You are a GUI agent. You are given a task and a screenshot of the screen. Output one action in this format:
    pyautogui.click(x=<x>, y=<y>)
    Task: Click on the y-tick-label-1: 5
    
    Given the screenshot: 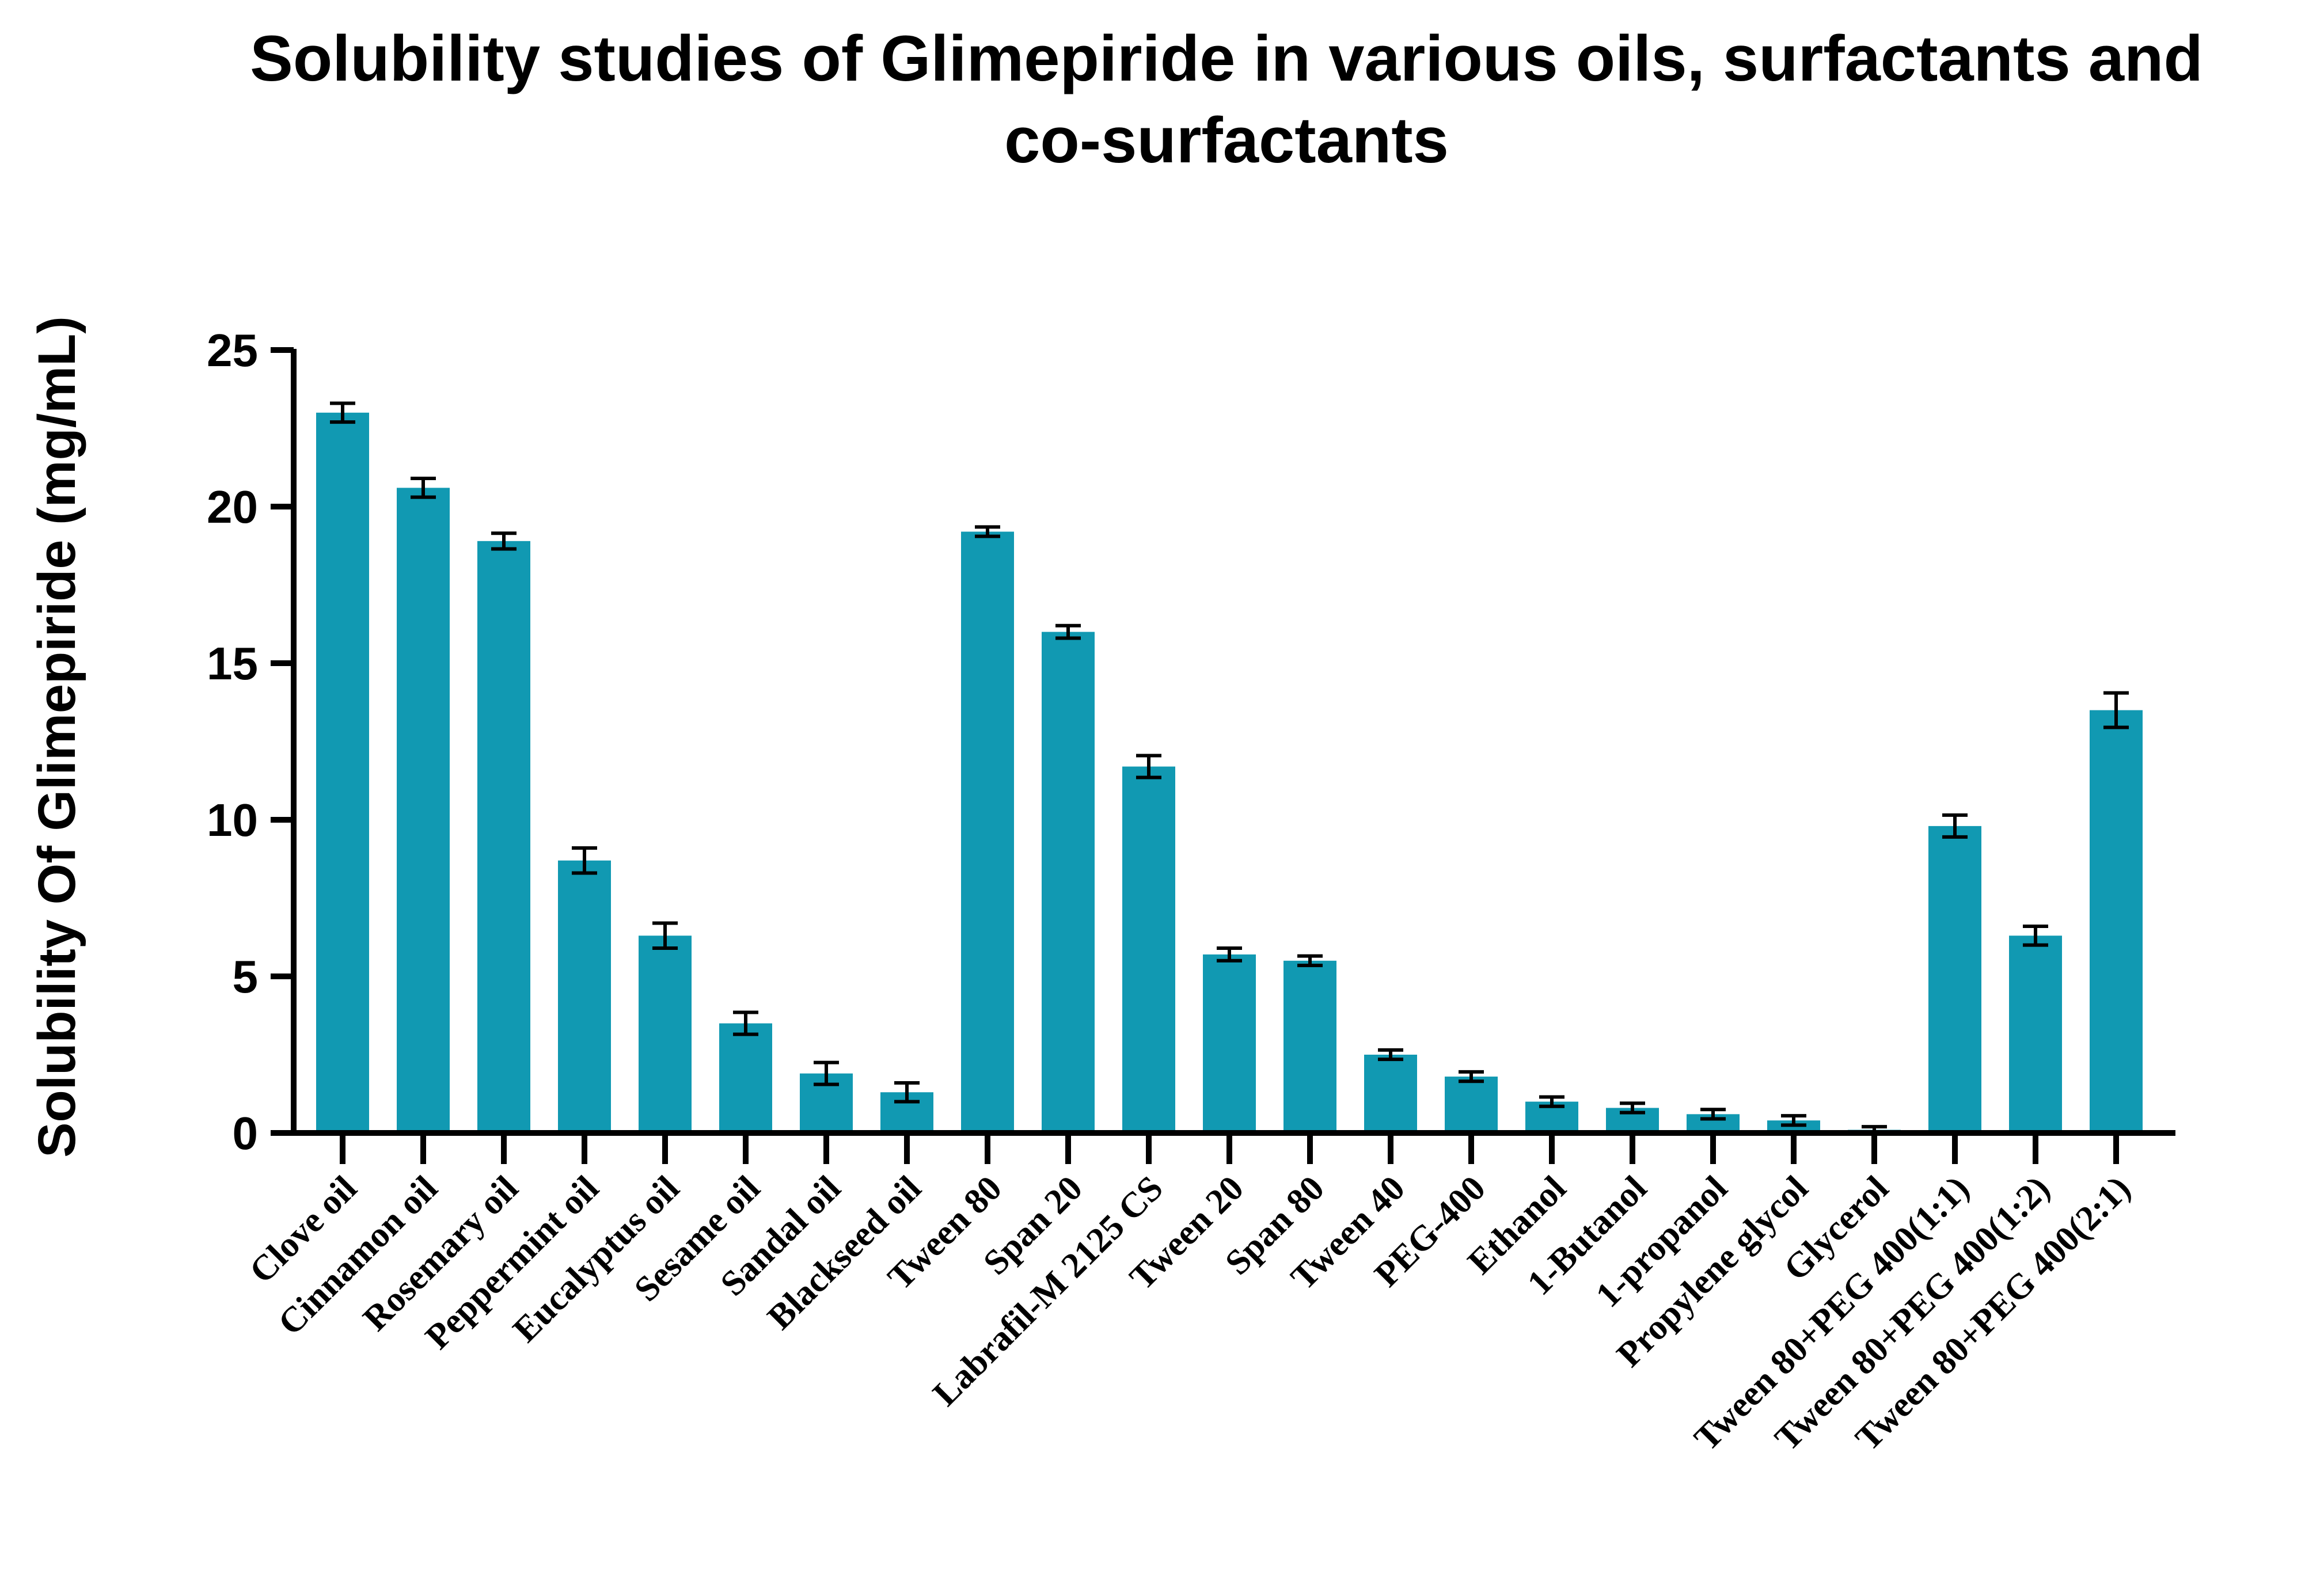 What is the action you would take?
    pyautogui.click(x=246, y=976)
    